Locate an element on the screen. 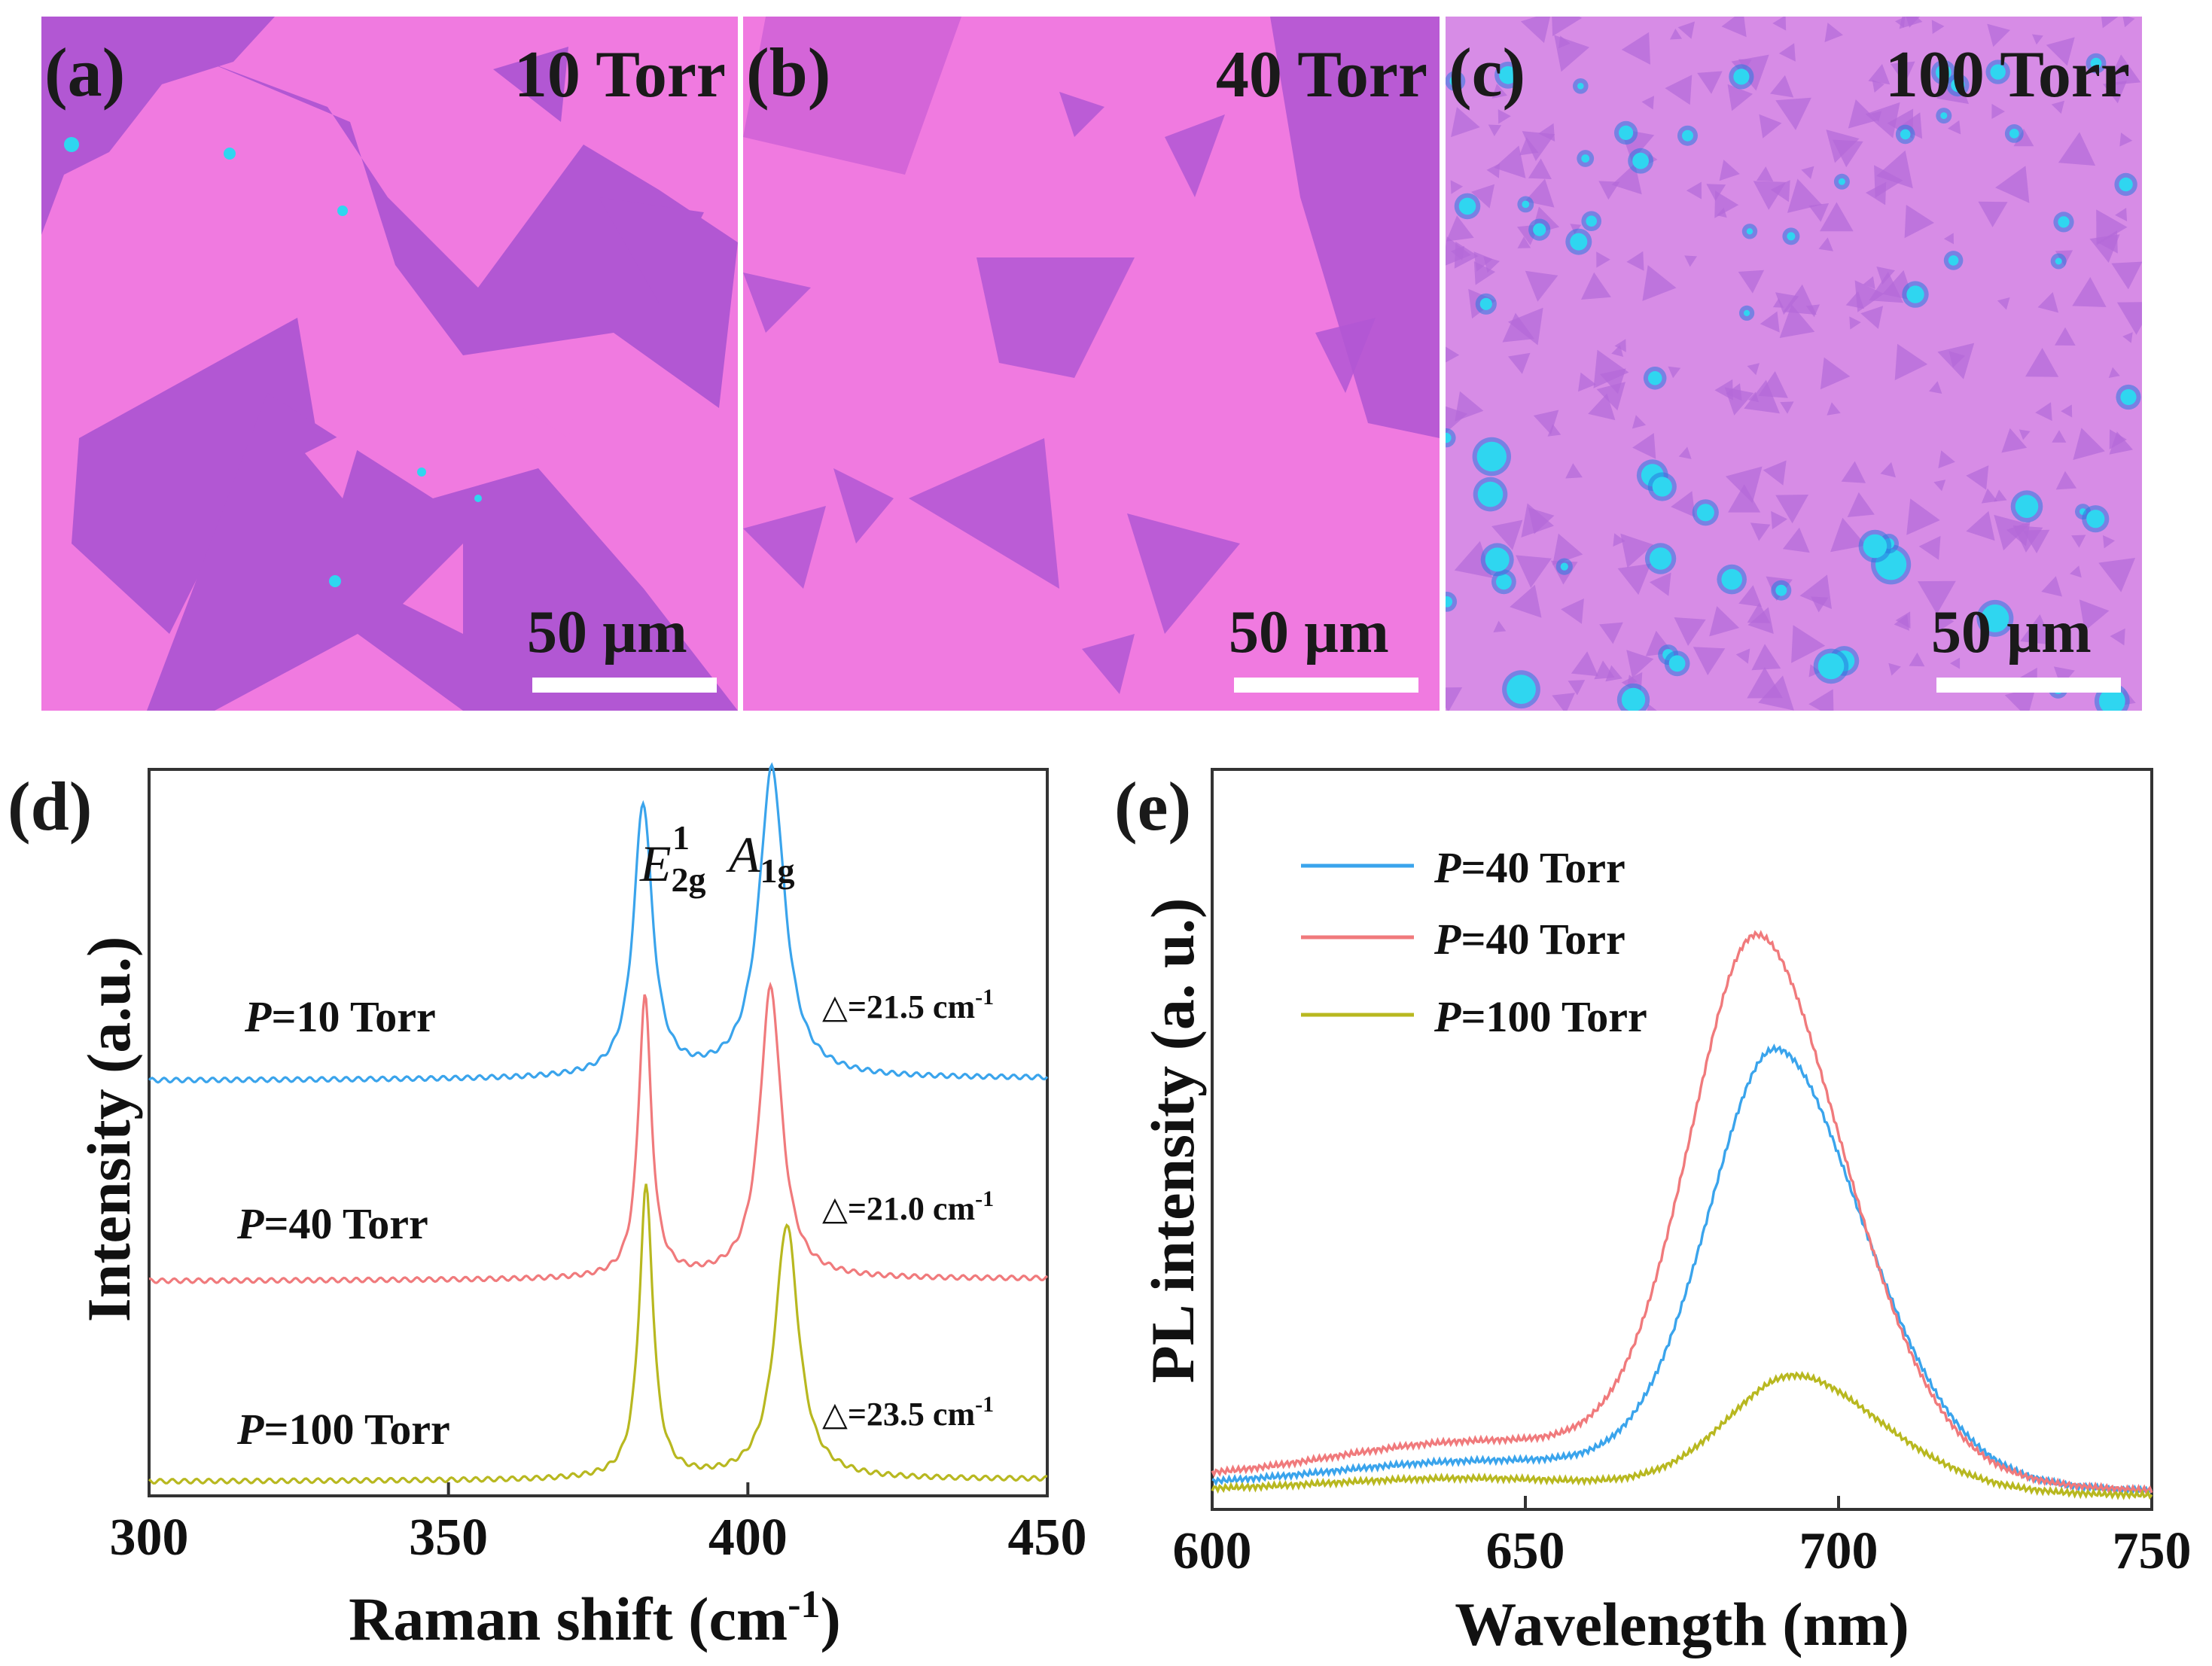 The width and height of the screenshot is (2212, 1666). raman-xlabel: Raman shift (cm-1) is located at coordinates (595, 1618).